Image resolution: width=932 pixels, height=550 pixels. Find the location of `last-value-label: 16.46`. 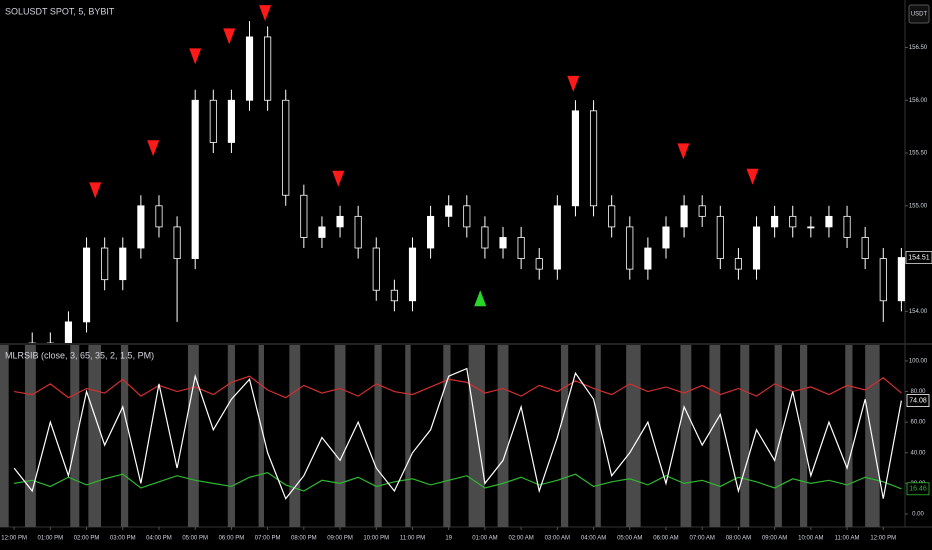

last-value-label: 16.46 is located at coordinates (918, 489).